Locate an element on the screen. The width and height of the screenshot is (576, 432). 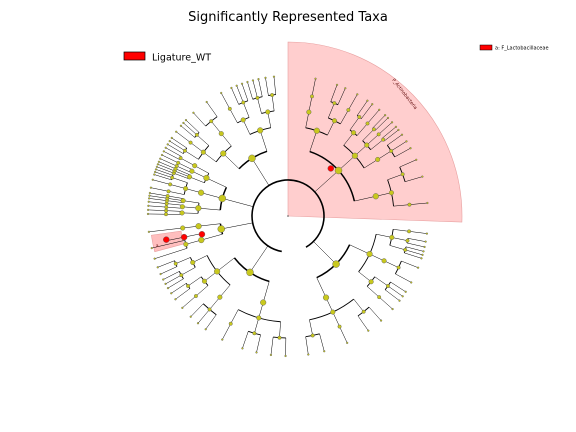
family-marker-label: a is located at coordinates (157, 245).